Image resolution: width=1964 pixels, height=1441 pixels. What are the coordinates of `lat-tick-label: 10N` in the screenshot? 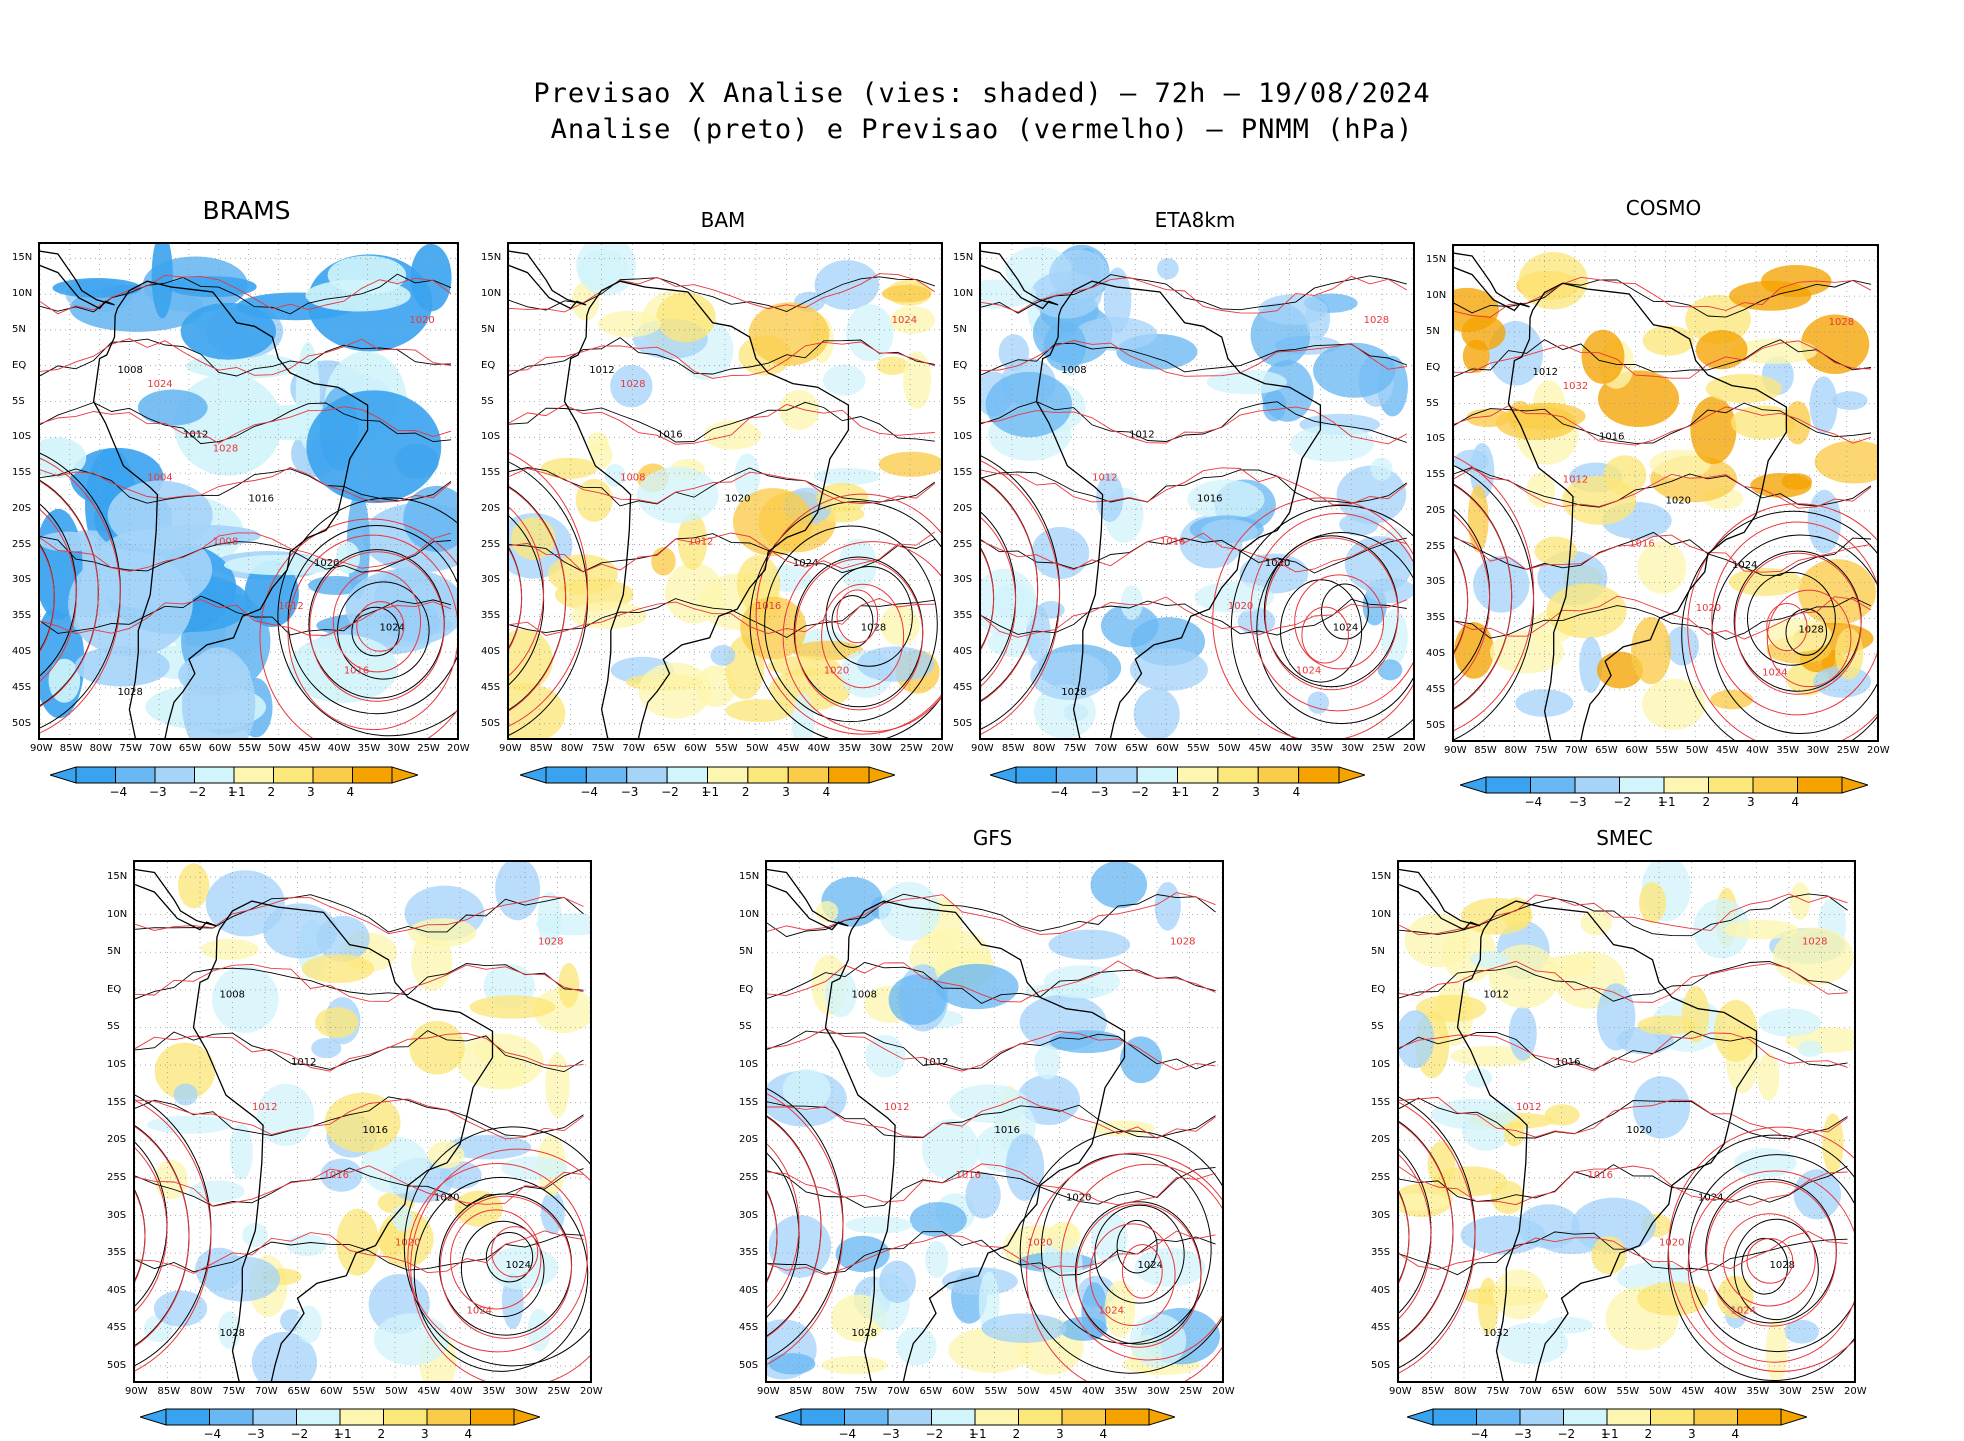 It's located at (117, 914).